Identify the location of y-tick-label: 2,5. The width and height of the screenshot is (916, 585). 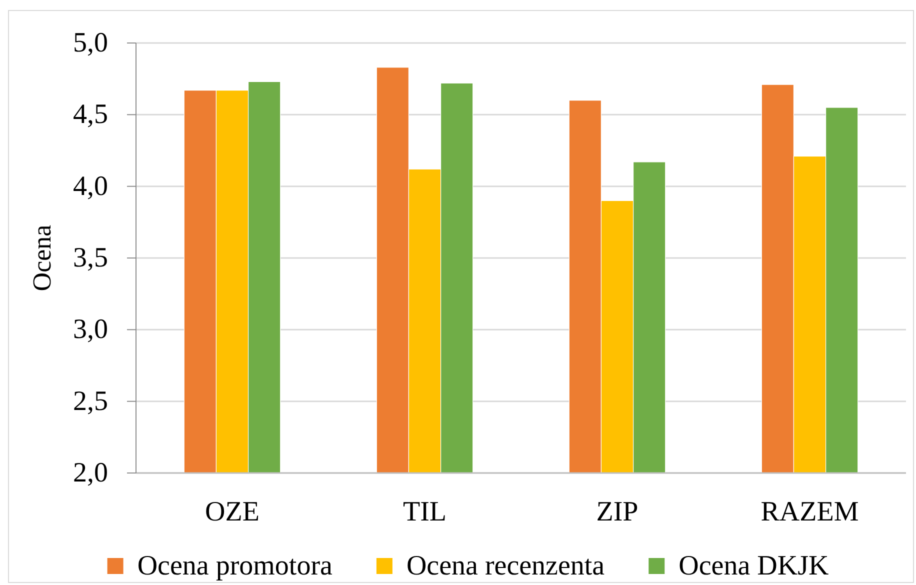
(90, 401).